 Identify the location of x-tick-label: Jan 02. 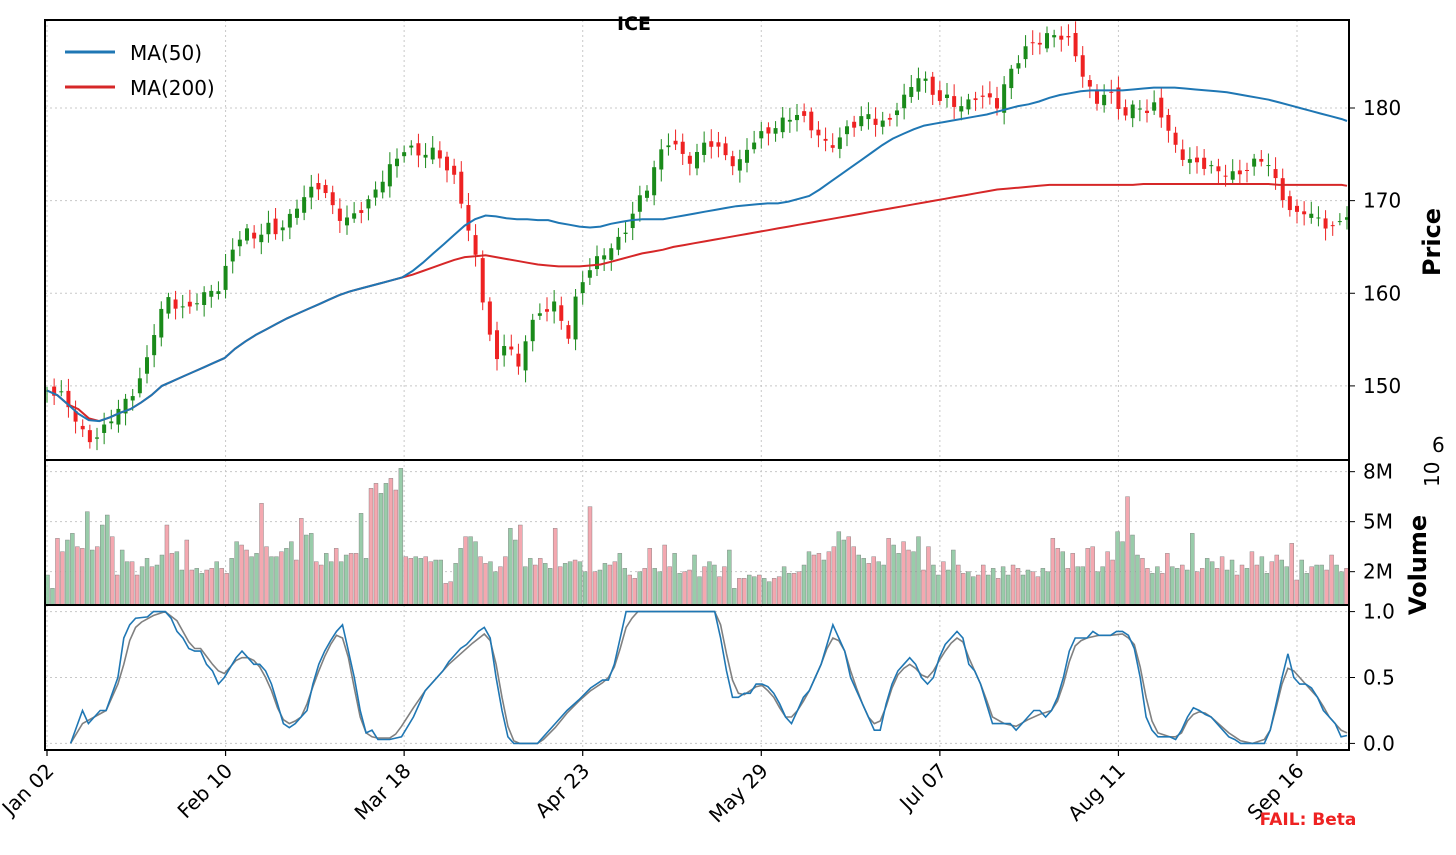
(29, 790).